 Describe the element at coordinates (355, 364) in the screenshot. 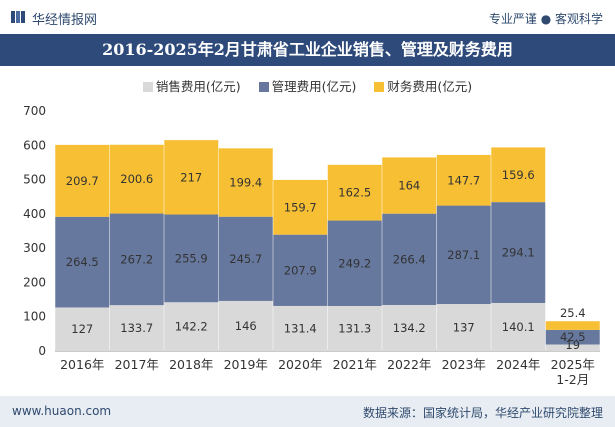

I see `x-tick-label-5: 2021年` at that location.